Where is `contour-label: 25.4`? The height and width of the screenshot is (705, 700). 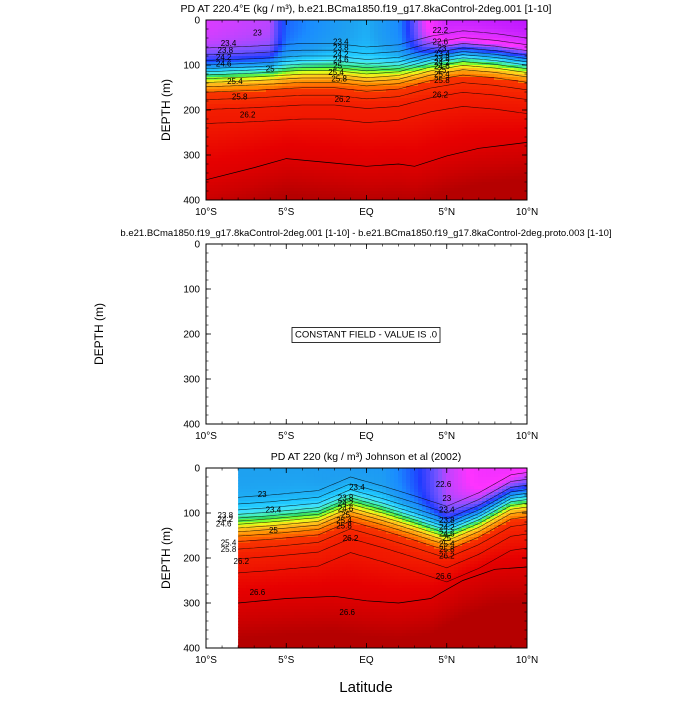
contour-label: 25.4 is located at coordinates (235, 81).